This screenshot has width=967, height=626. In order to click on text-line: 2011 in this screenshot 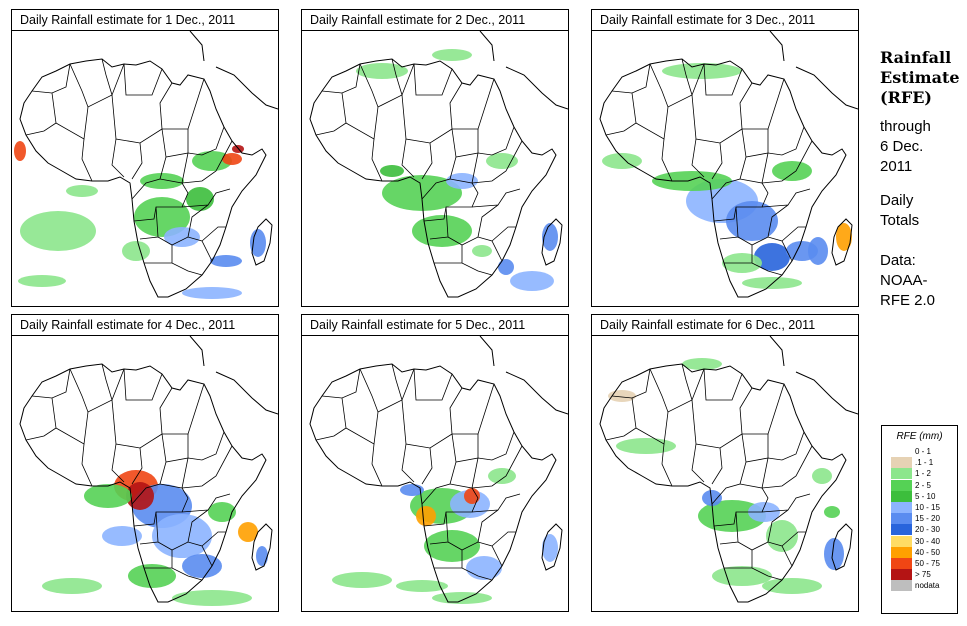, I will do `click(896, 166)`.